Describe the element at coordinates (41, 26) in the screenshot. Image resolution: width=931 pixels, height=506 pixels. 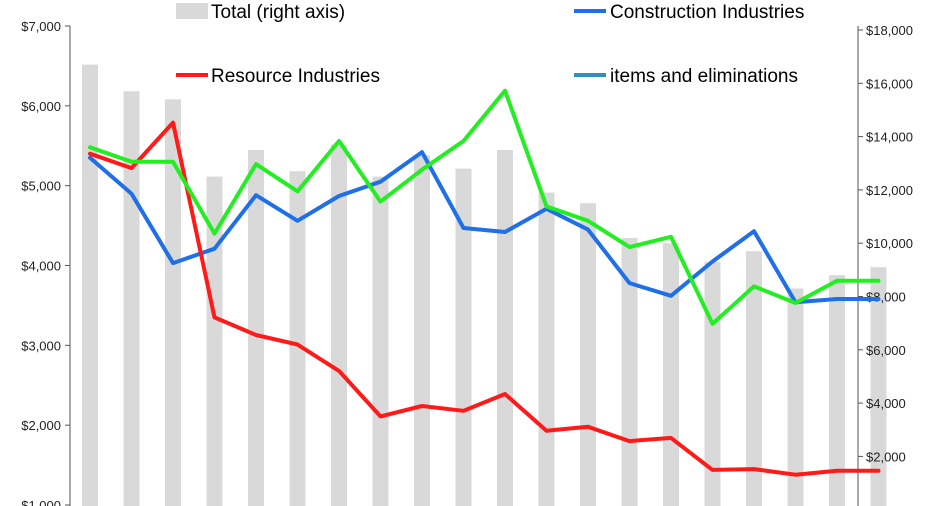
I see `left-tick-label: $7,000` at that location.